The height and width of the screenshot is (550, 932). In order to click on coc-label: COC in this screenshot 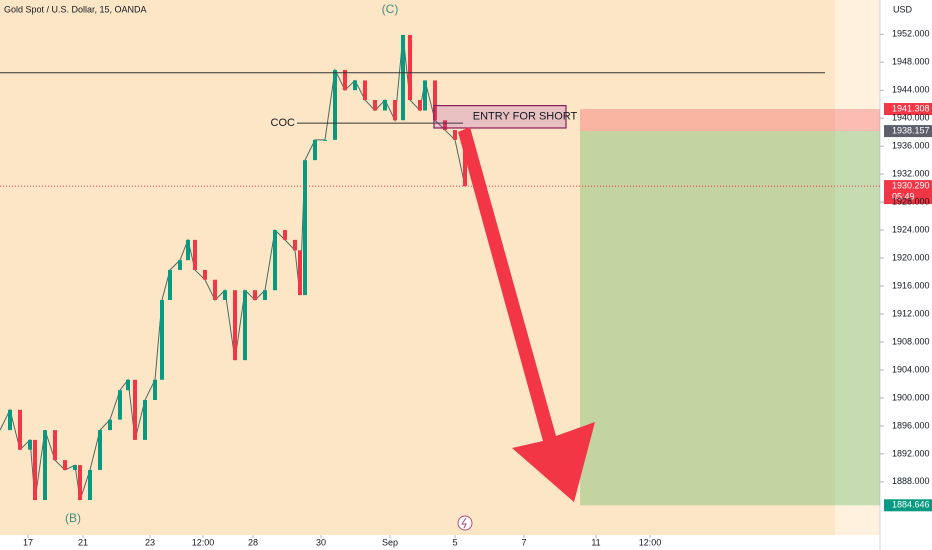, I will do `click(283, 123)`.